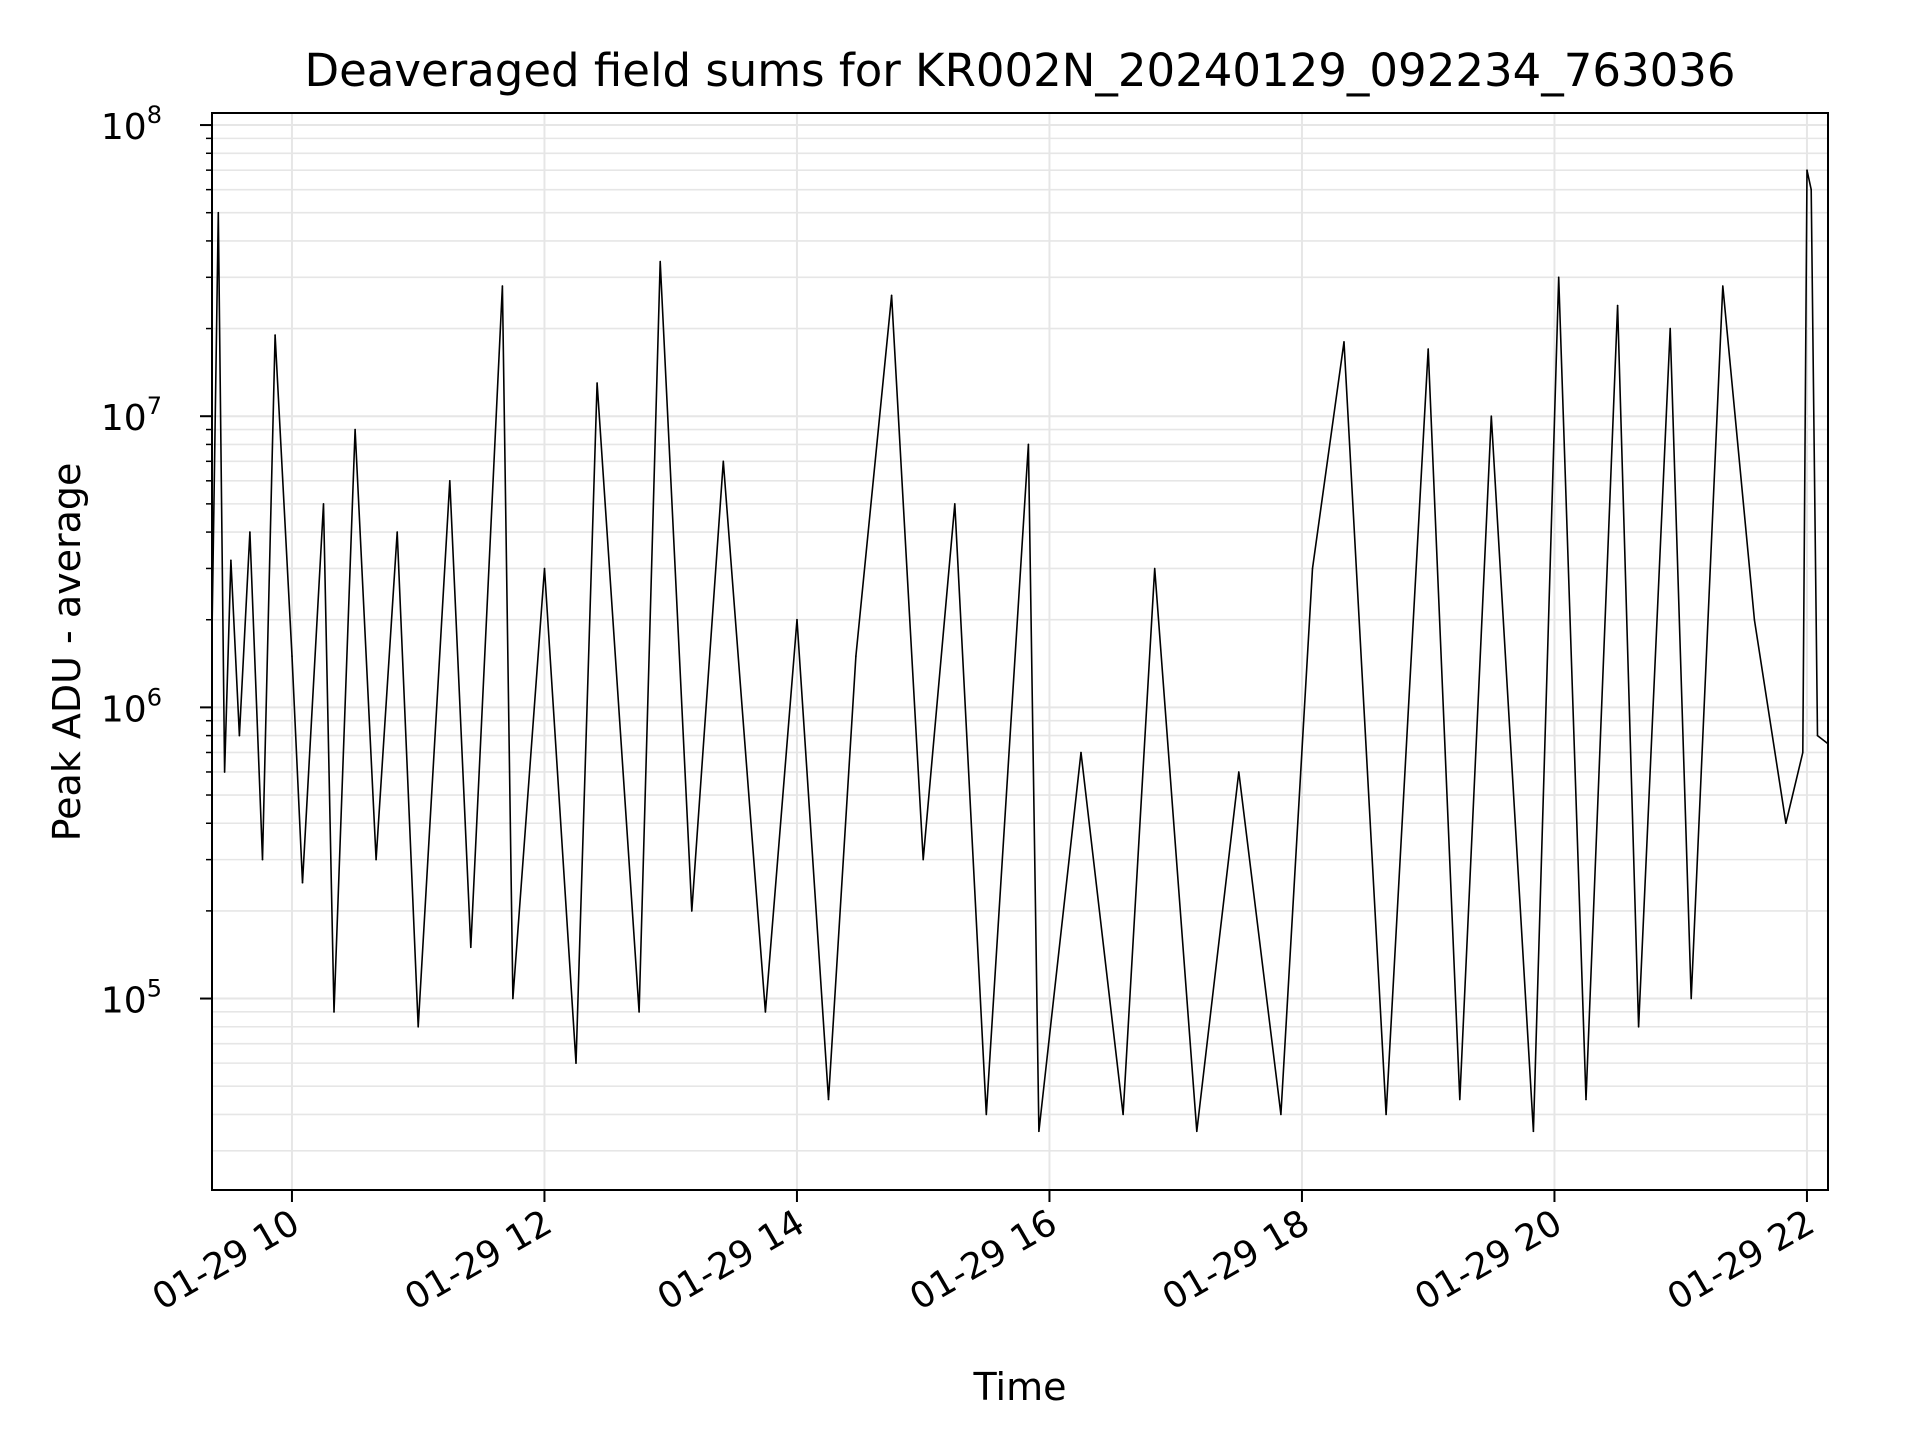 The width and height of the screenshot is (1920, 1440). I want to click on x-tick-label: 01-29 10, so click(226, 1260).